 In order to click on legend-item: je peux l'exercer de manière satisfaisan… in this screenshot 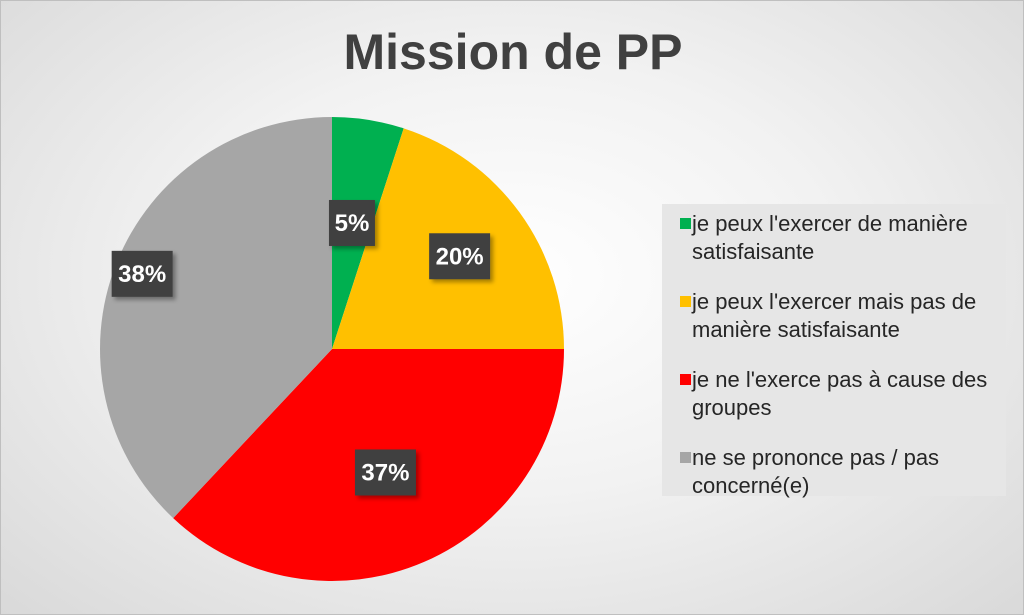, I will do `click(843, 238)`.